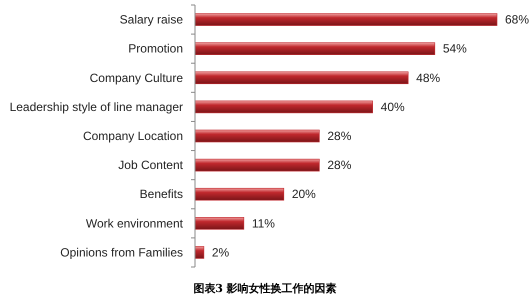  What do you see at coordinates (517, 19) in the screenshot?
I see `data-label: 68%` at bounding box center [517, 19].